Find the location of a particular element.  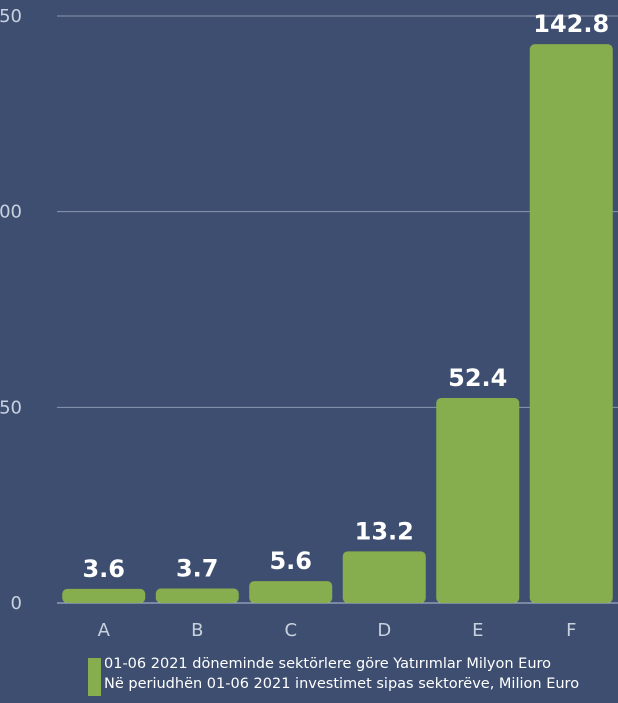

data-label: 13.2 is located at coordinates (384, 531).